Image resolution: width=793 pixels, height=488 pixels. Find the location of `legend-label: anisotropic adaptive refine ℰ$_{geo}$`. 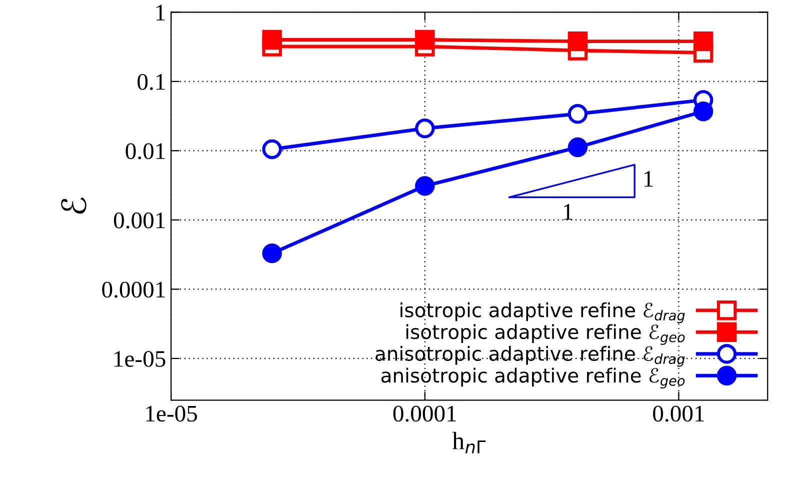

legend-label: anisotropic adaptive refine ℰ$_{geo}$ is located at coordinates (533, 378).